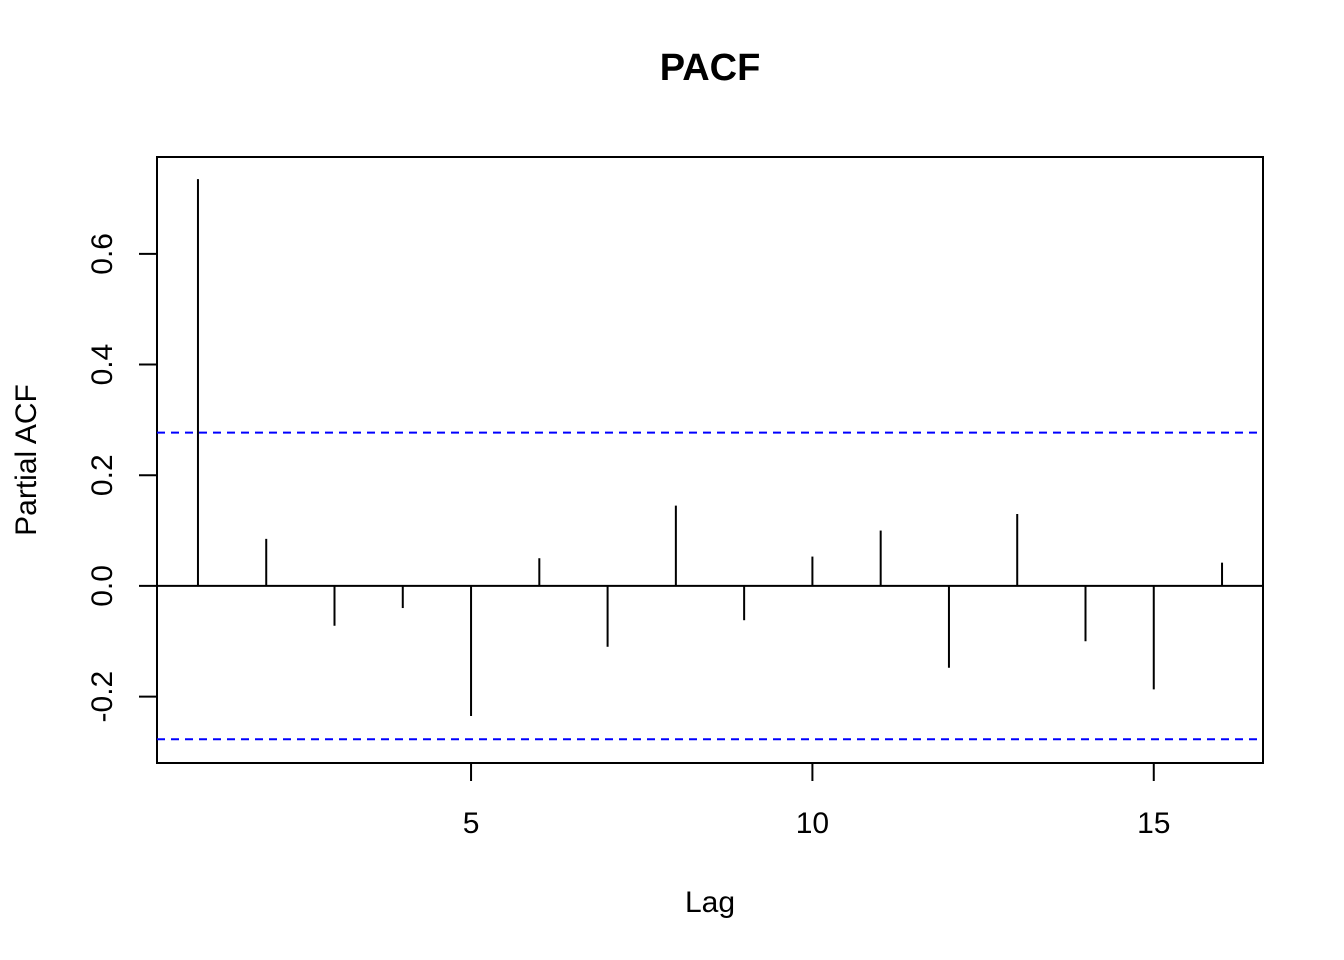  What do you see at coordinates (26, 460) in the screenshot?
I see `y-axis-label: Partial ACF` at bounding box center [26, 460].